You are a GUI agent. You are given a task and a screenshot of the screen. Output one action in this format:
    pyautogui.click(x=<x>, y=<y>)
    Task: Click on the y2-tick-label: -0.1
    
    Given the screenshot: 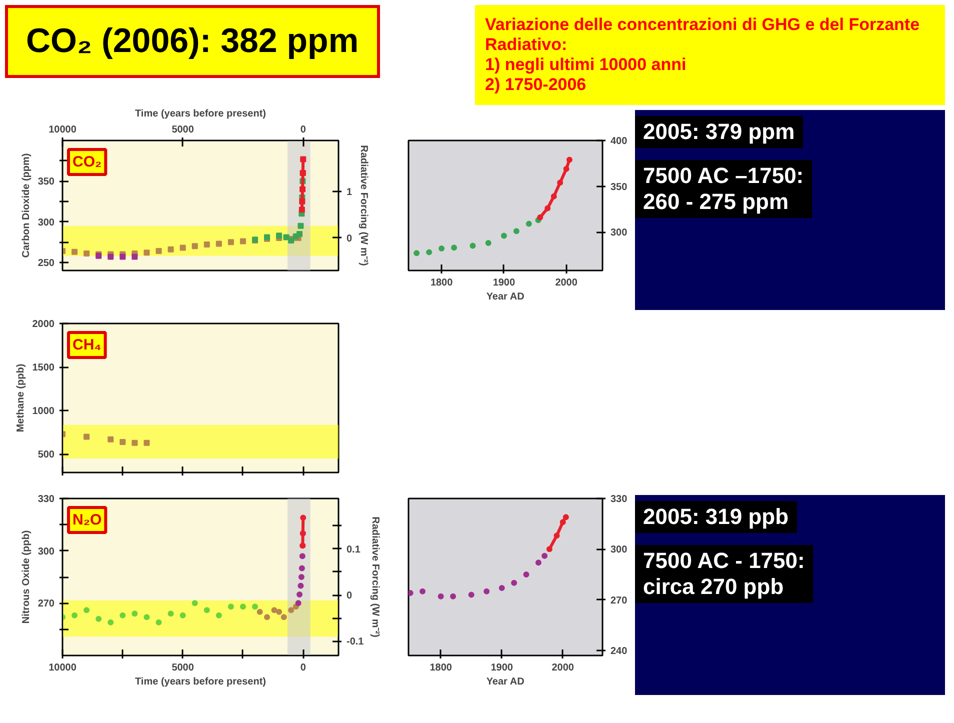 What is the action you would take?
    pyautogui.click(x=355, y=642)
    